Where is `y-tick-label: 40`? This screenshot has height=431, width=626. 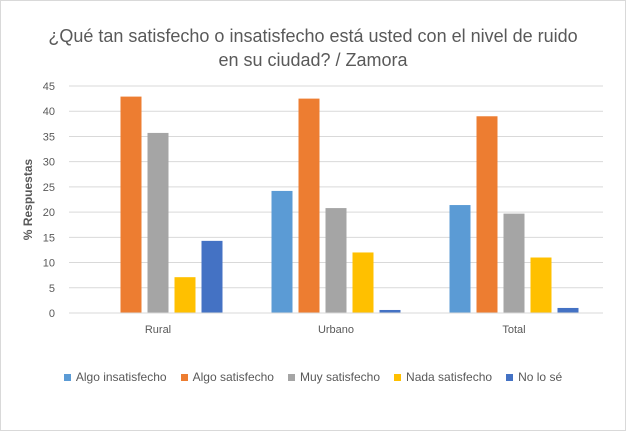
y-tick-label: 40 is located at coordinates (49, 112).